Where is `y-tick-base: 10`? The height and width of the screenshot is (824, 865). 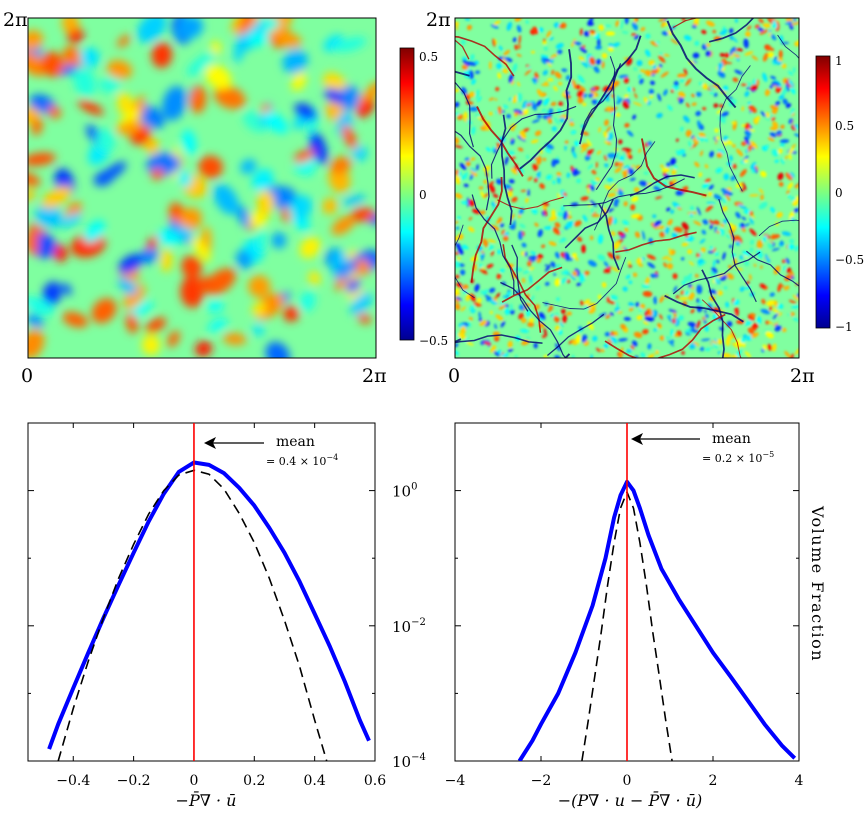
y-tick-base: 10 is located at coordinates (401, 627).